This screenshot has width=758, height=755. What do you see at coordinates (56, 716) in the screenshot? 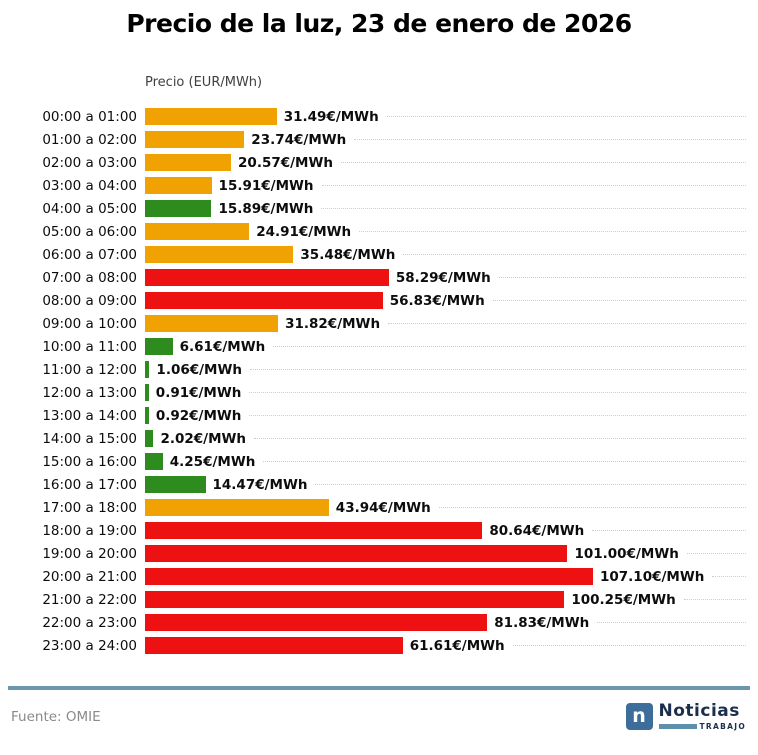
I see `source-credit: Fuente: OMIE` at bounding box center [56, 716].